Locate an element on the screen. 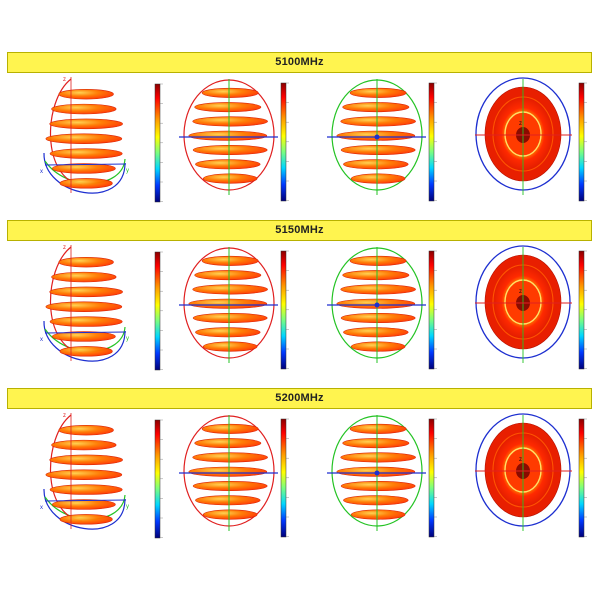 This screenshot has width=600, height=600. frequency-label: 5200MHz is located at coordinates (299, 398).